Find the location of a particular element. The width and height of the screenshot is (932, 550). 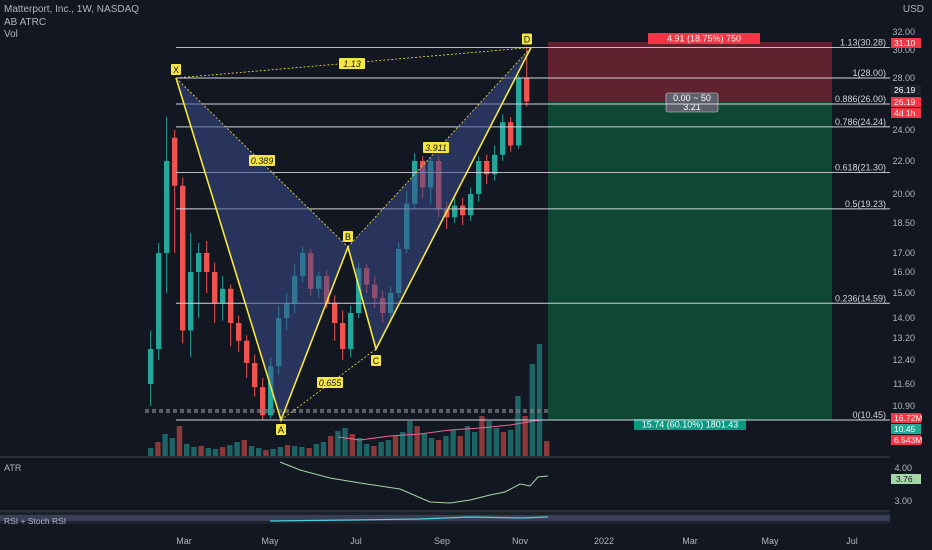

fib-label: 0.786(24.24) is located at coordinates (860, 122).